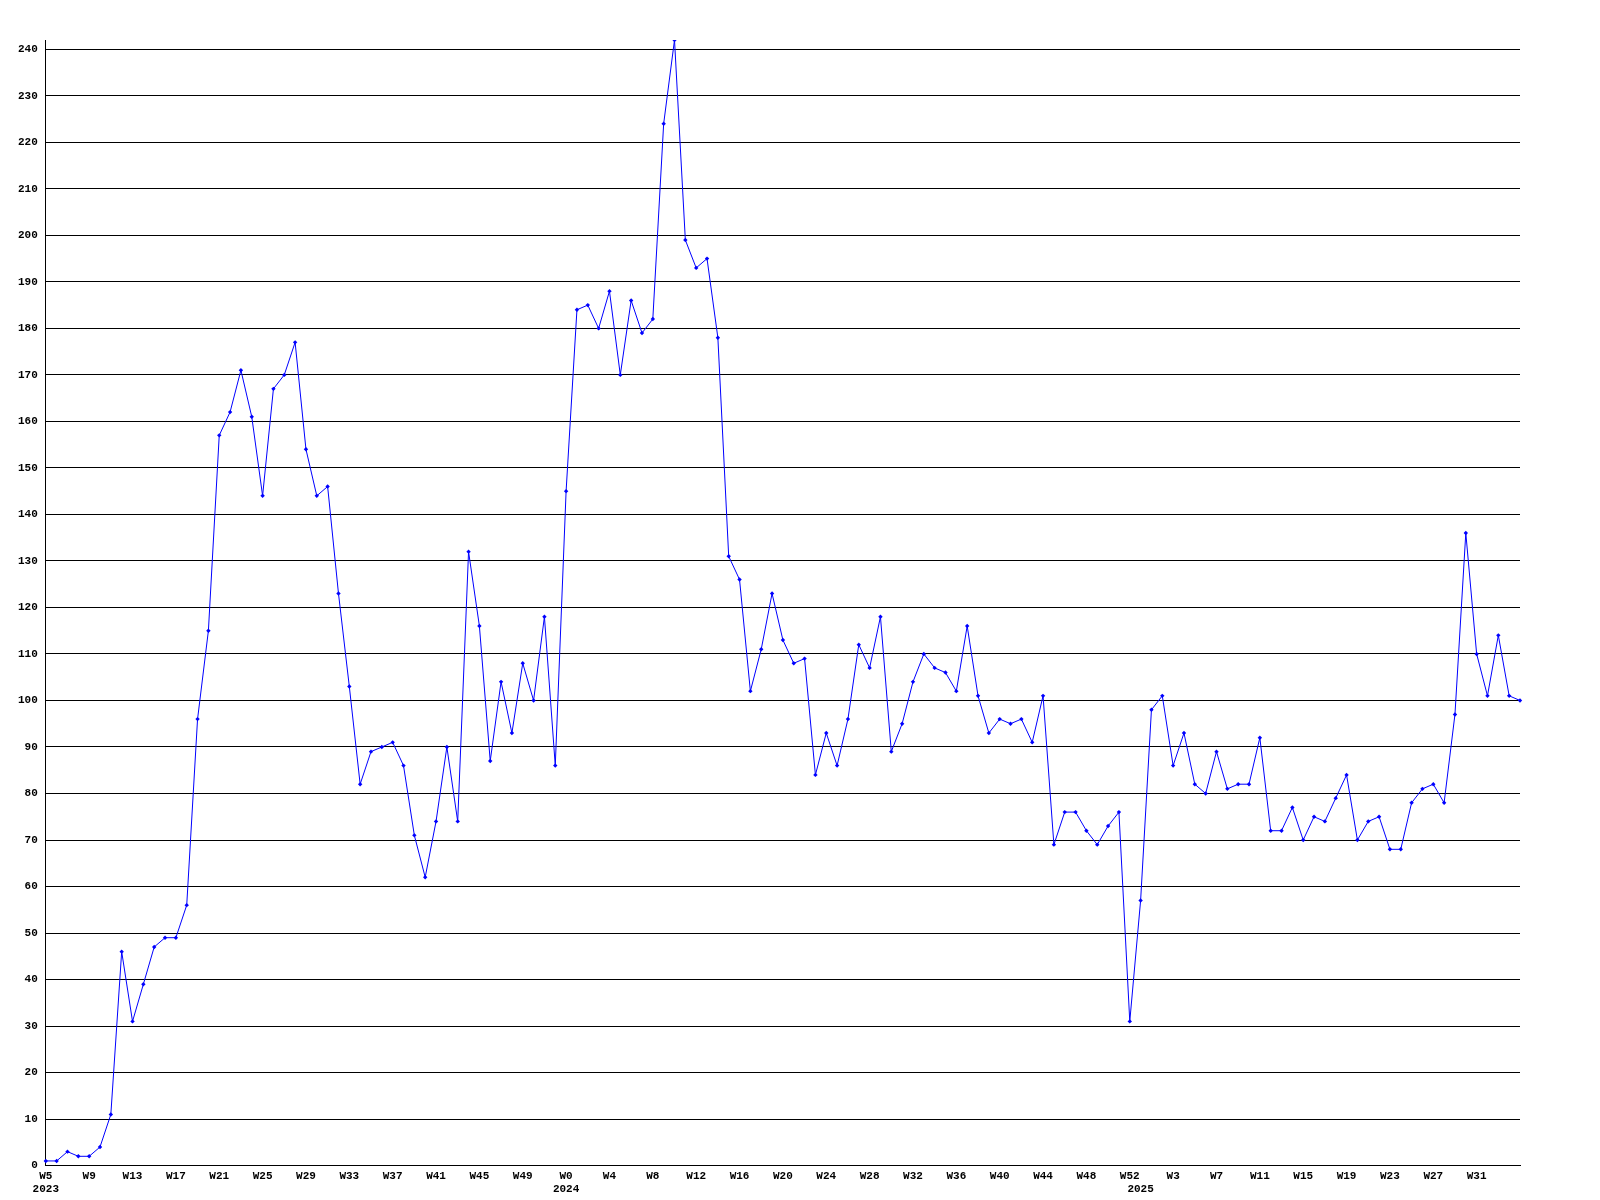 The image size is (1600, 1200). Describe the element at coordinates (27, 421) in the screenshot. I see `y-tick-label: 160` at that location.